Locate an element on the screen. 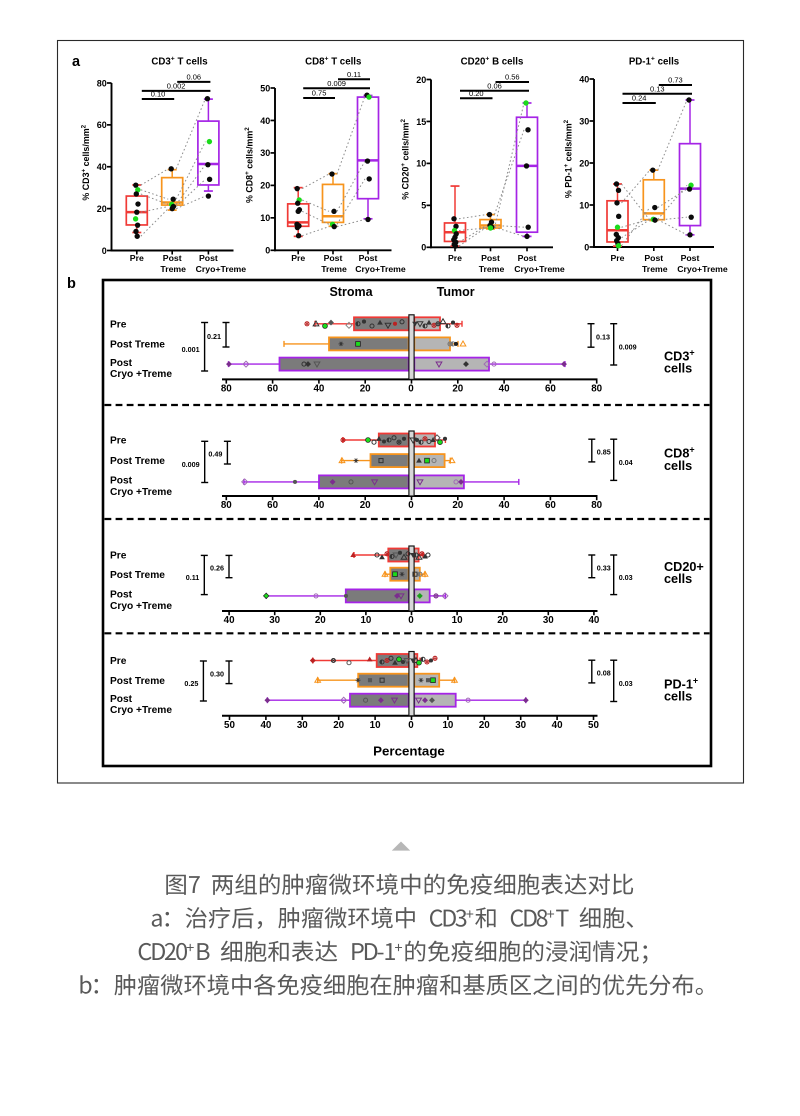  svg-text: 0.002 is located at coordinates (176, 86).